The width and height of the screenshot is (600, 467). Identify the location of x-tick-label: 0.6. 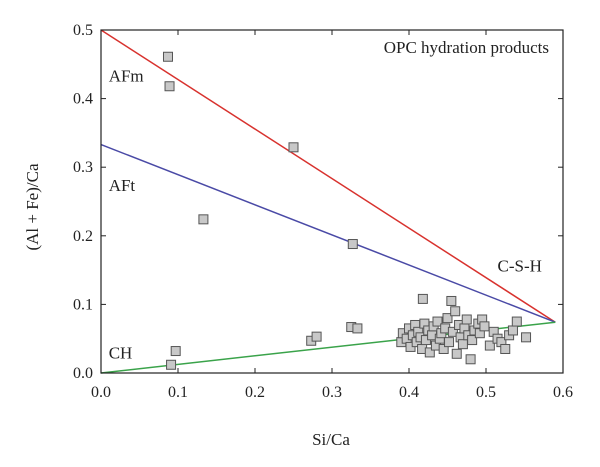
(563, 392).